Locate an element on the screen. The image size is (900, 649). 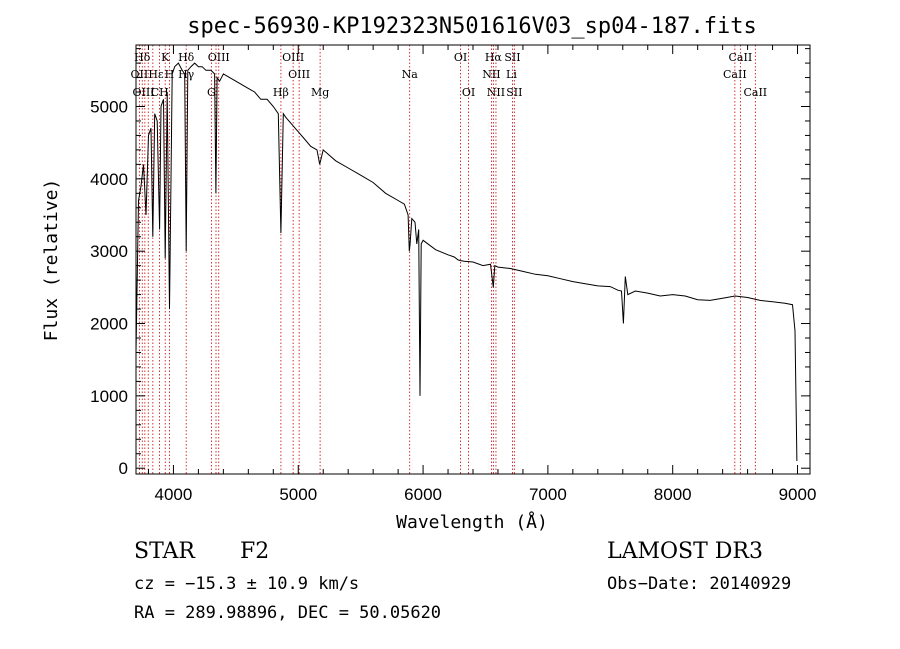
x-tick-label: 4000 is located at coordinates (174, 494).